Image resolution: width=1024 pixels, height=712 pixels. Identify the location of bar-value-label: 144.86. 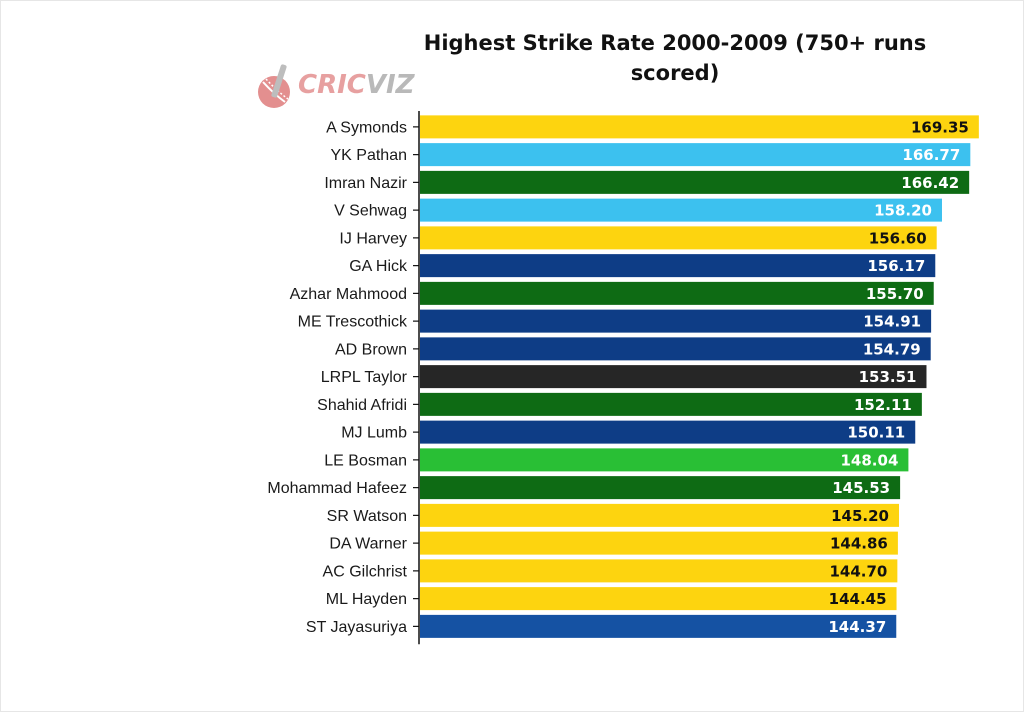
(859, 544).